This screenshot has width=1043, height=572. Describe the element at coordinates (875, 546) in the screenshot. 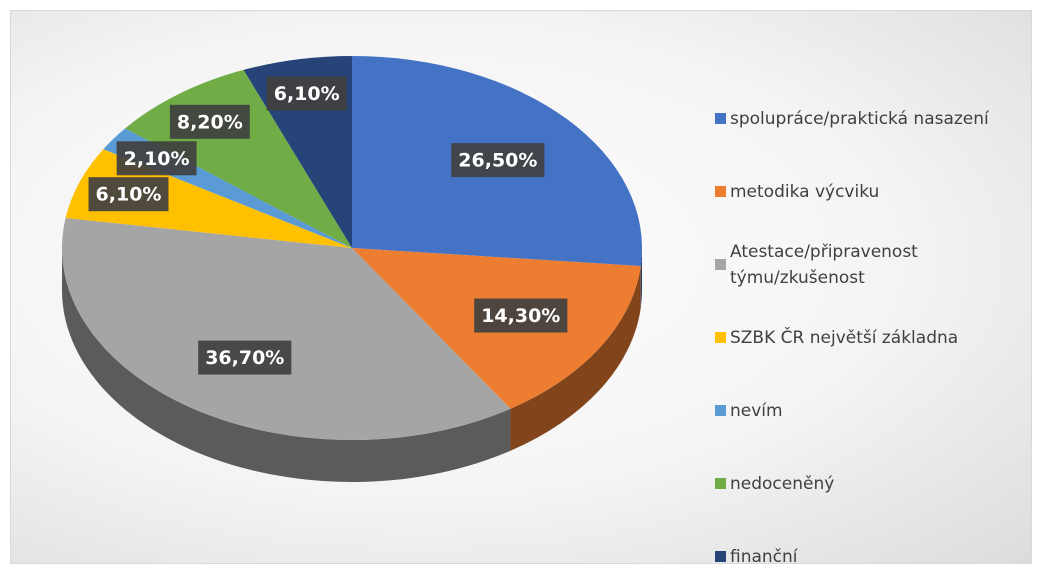

I see `legend-item: finanční` at that location.